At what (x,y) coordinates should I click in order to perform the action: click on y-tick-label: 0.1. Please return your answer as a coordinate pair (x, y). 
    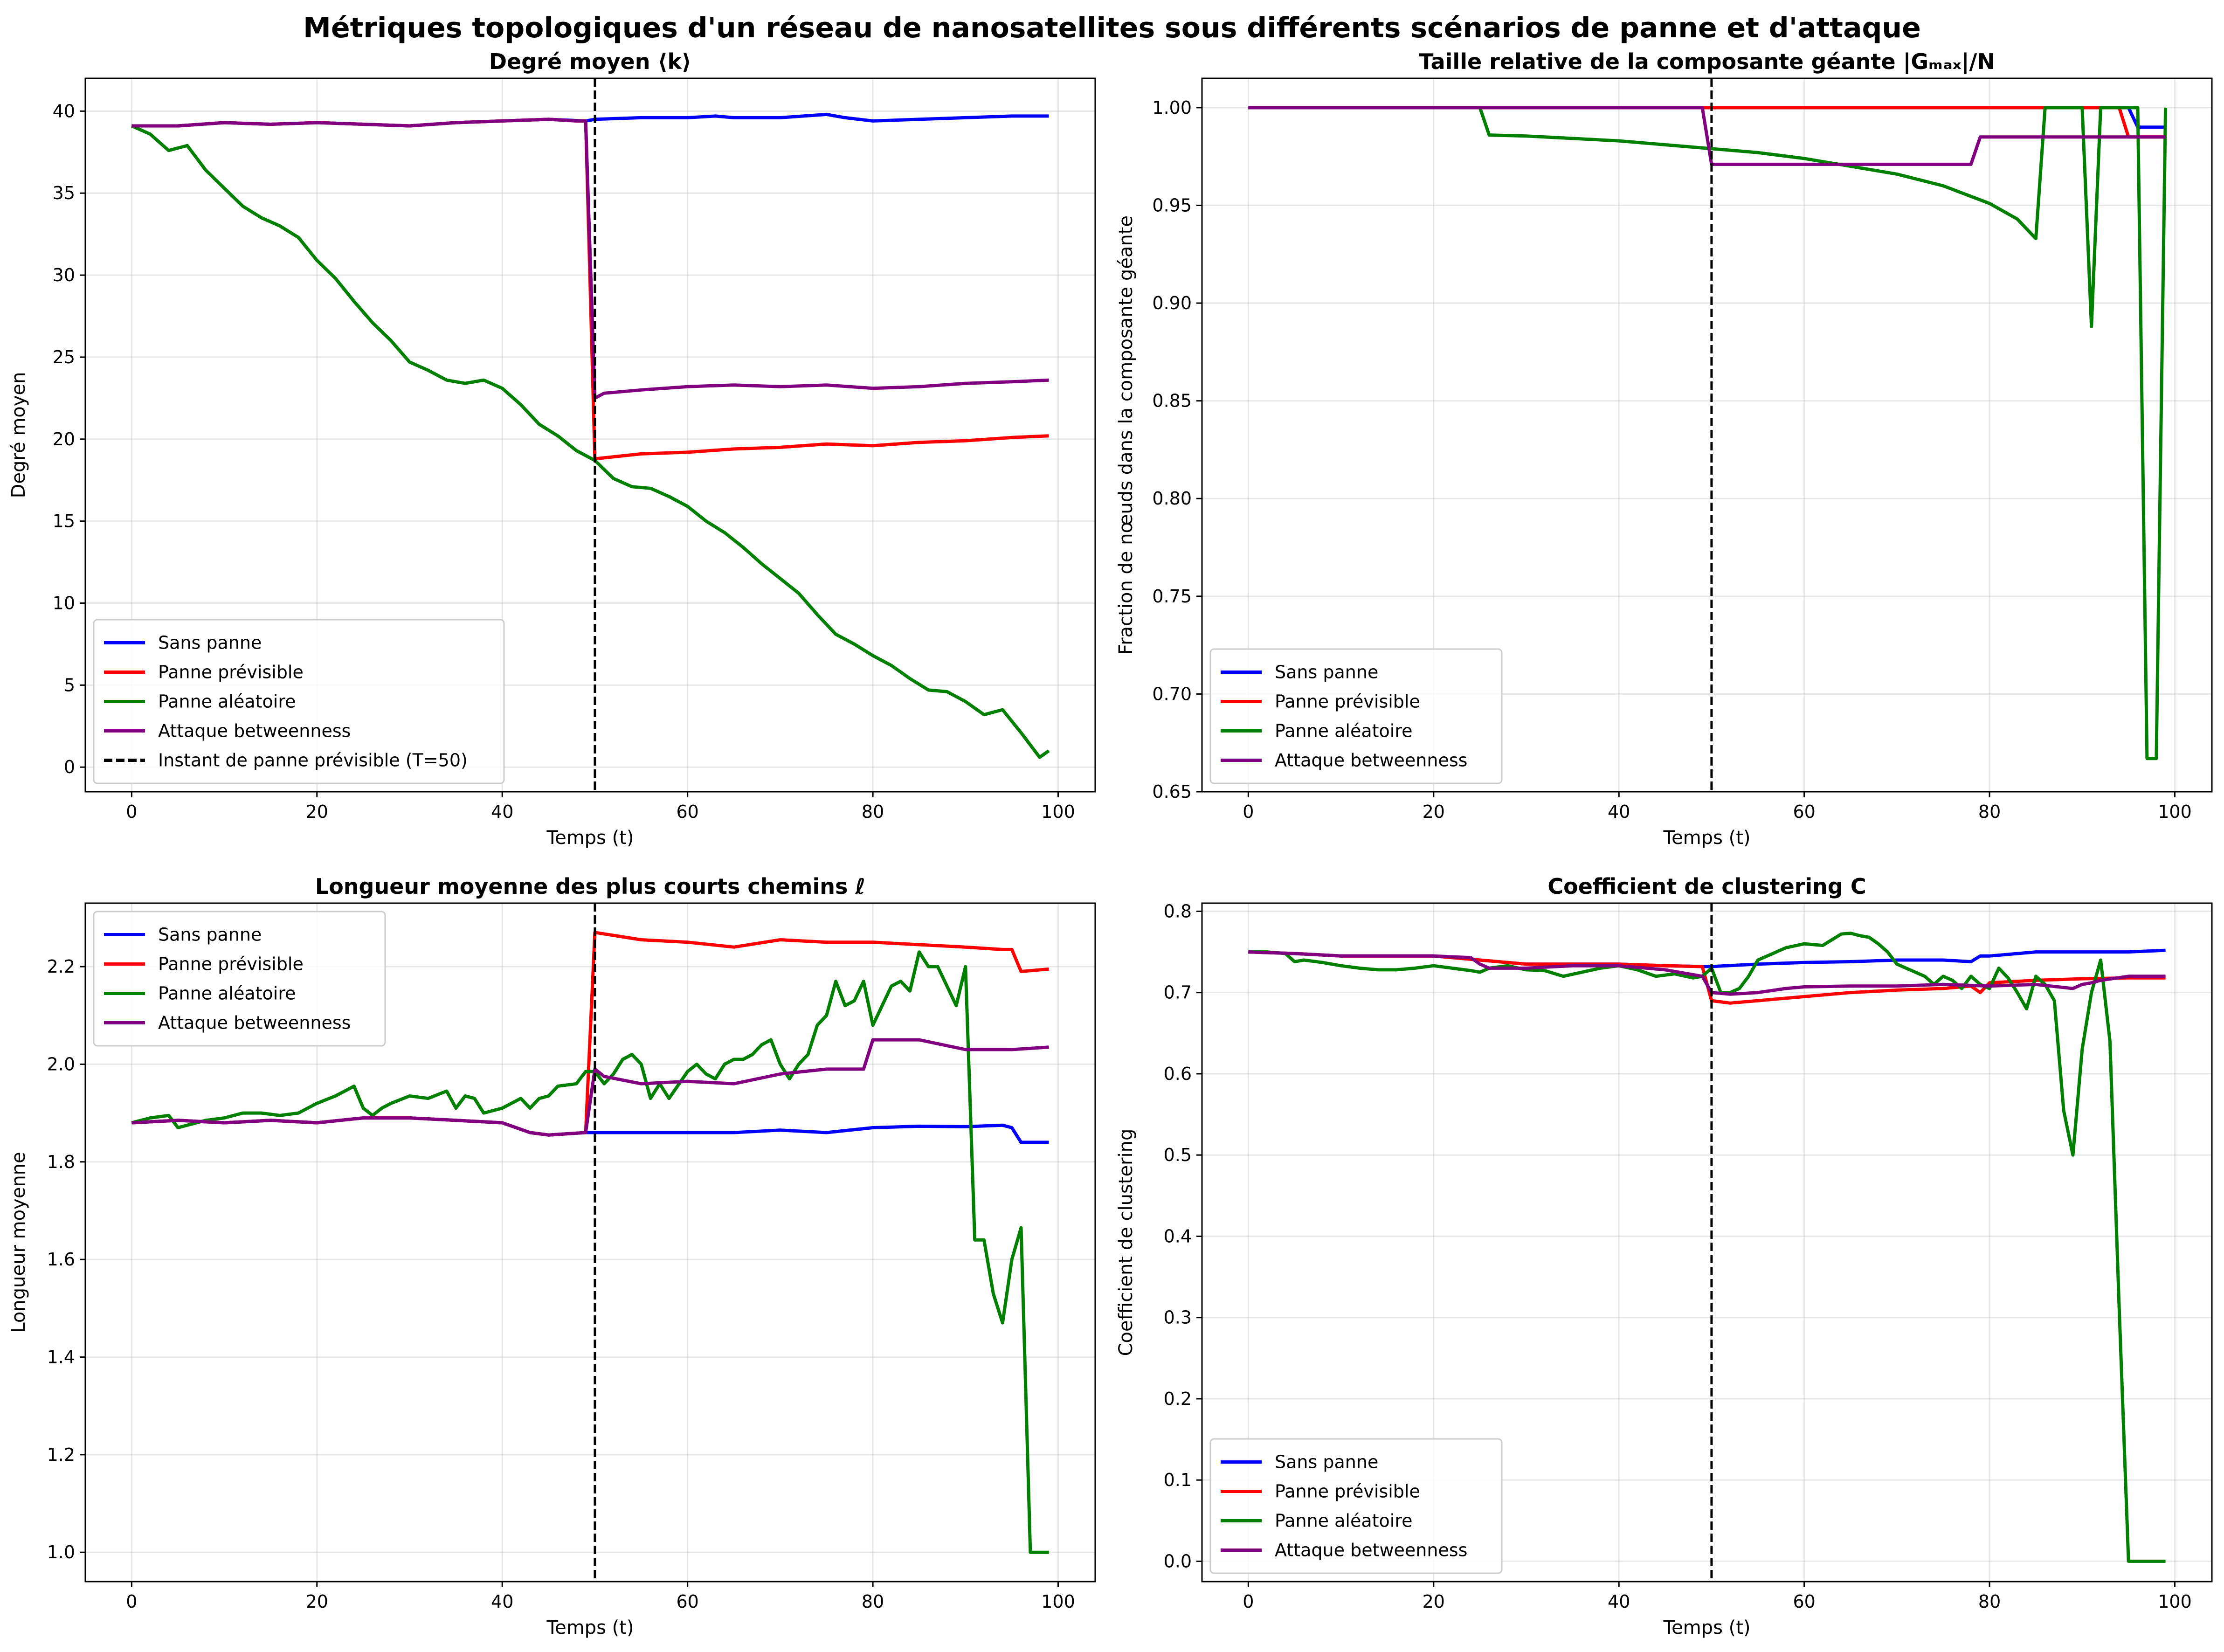
    Looking at the image, I should click on (1178, 1480).